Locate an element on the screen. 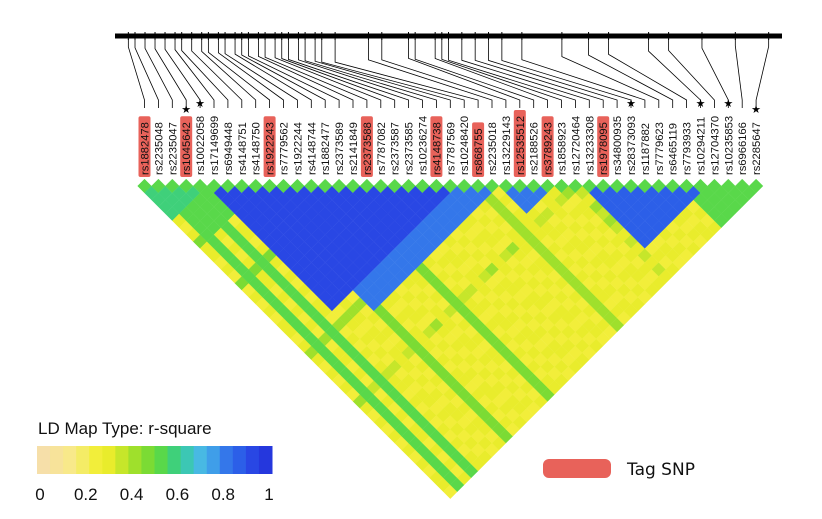 This screenshot has height=519, width=822. snp-label: rs10022058 is located at coordinates (201, 145).